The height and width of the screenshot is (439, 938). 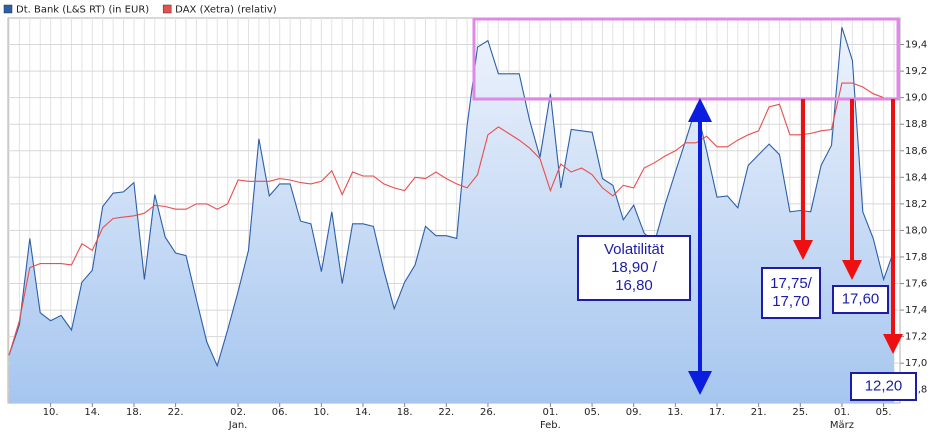 I want to click on annotation-text: 12,20, so click(x=884, y=385).